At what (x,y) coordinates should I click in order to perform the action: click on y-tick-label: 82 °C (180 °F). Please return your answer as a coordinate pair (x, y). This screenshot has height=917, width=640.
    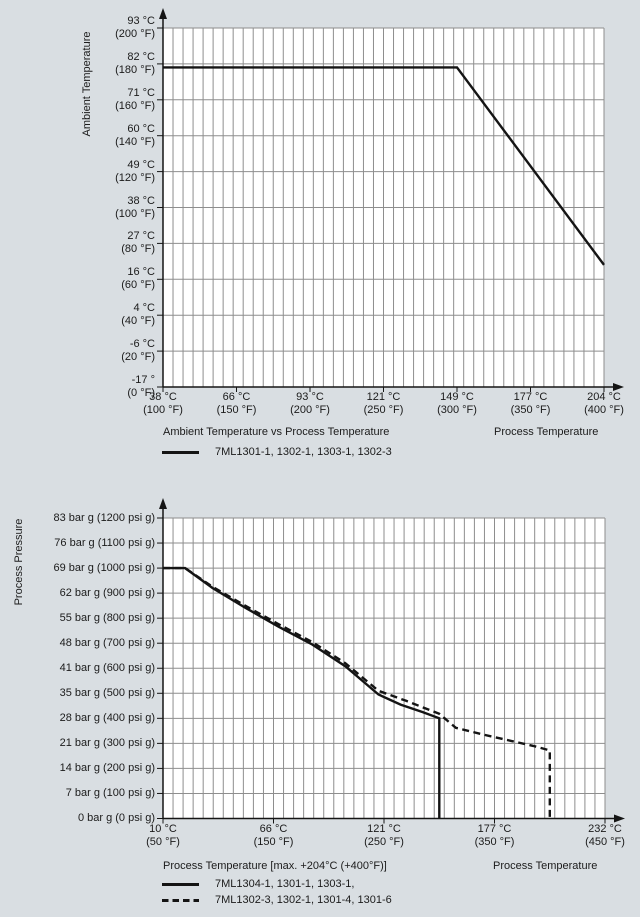
    Looking at the image, I should click on (97, 64).